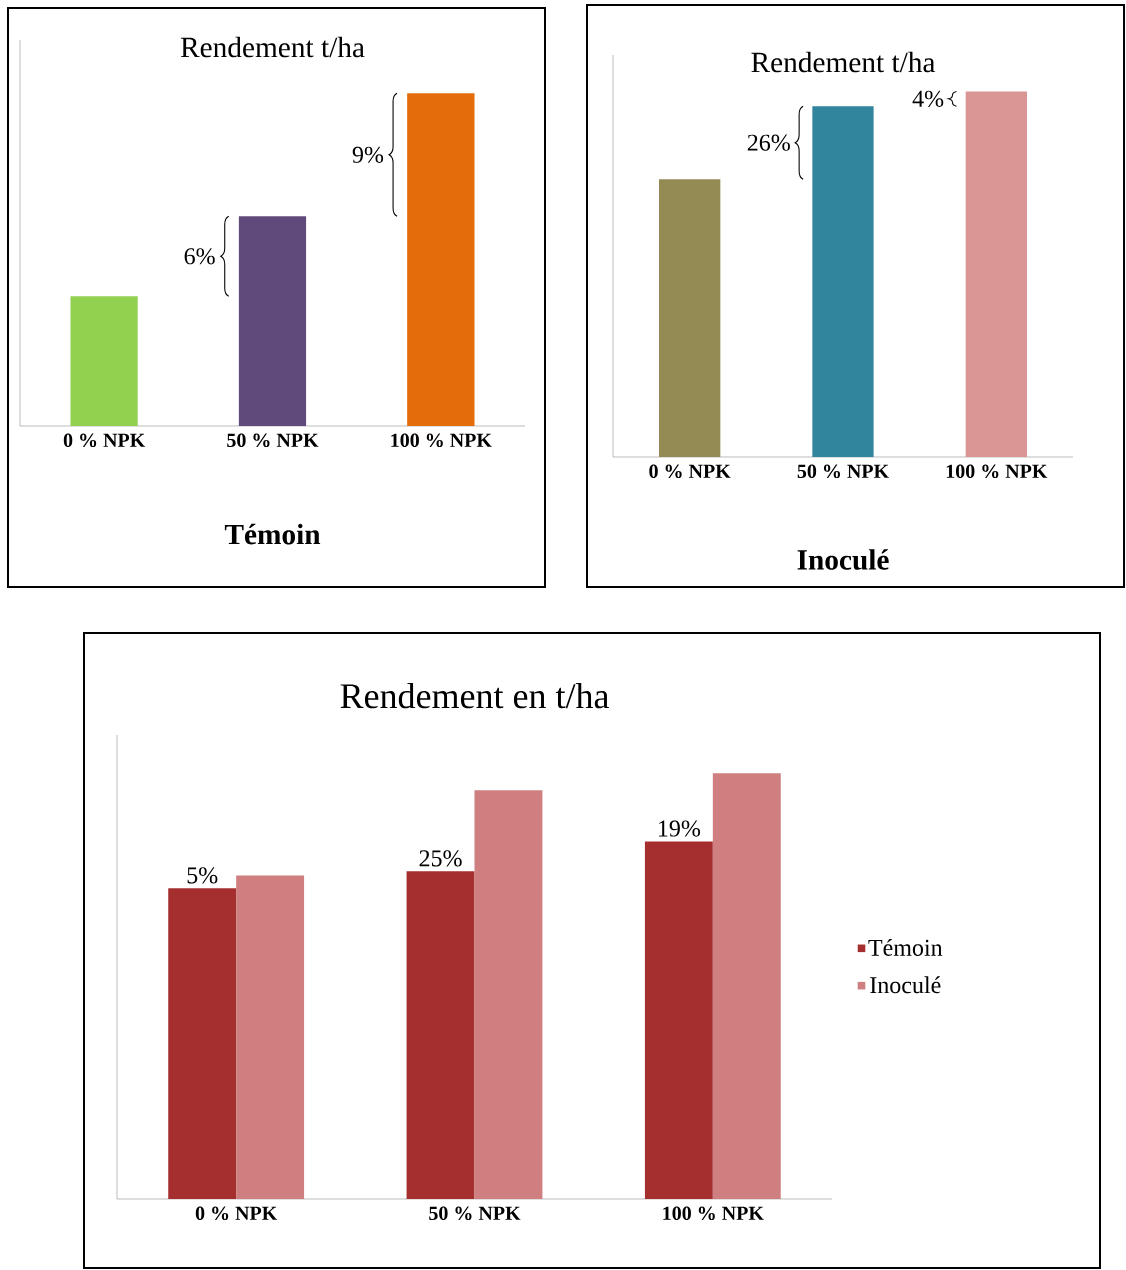 The width and height of the screenshot is (1126, 1270). I want to click on chart-title: Rendement en t/ha, so click(475, 696).